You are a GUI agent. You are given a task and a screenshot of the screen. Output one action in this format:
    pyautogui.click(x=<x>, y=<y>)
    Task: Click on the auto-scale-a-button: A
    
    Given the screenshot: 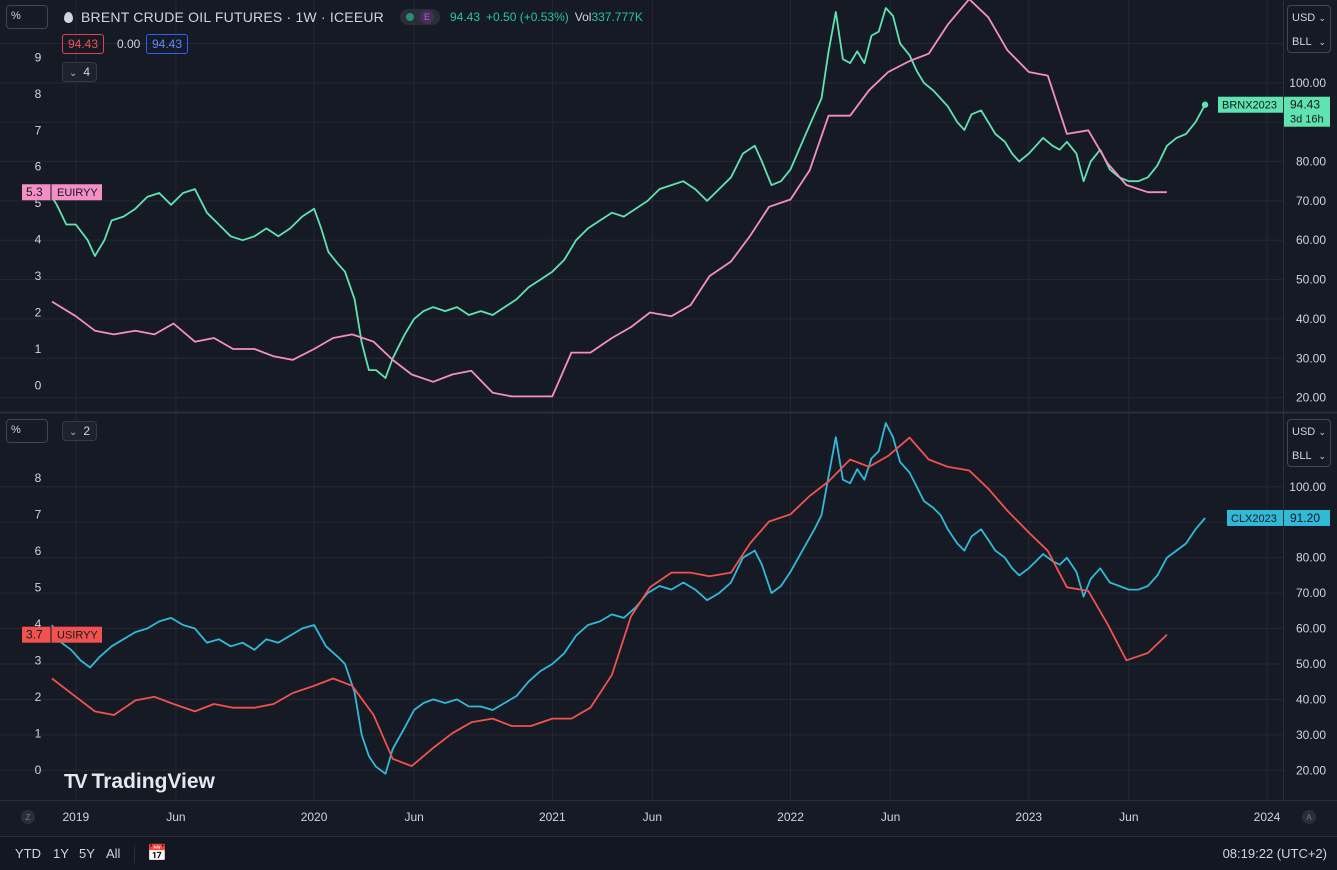 What is the action you would take?
    pyautogui.click(x=1309, y=817)
    